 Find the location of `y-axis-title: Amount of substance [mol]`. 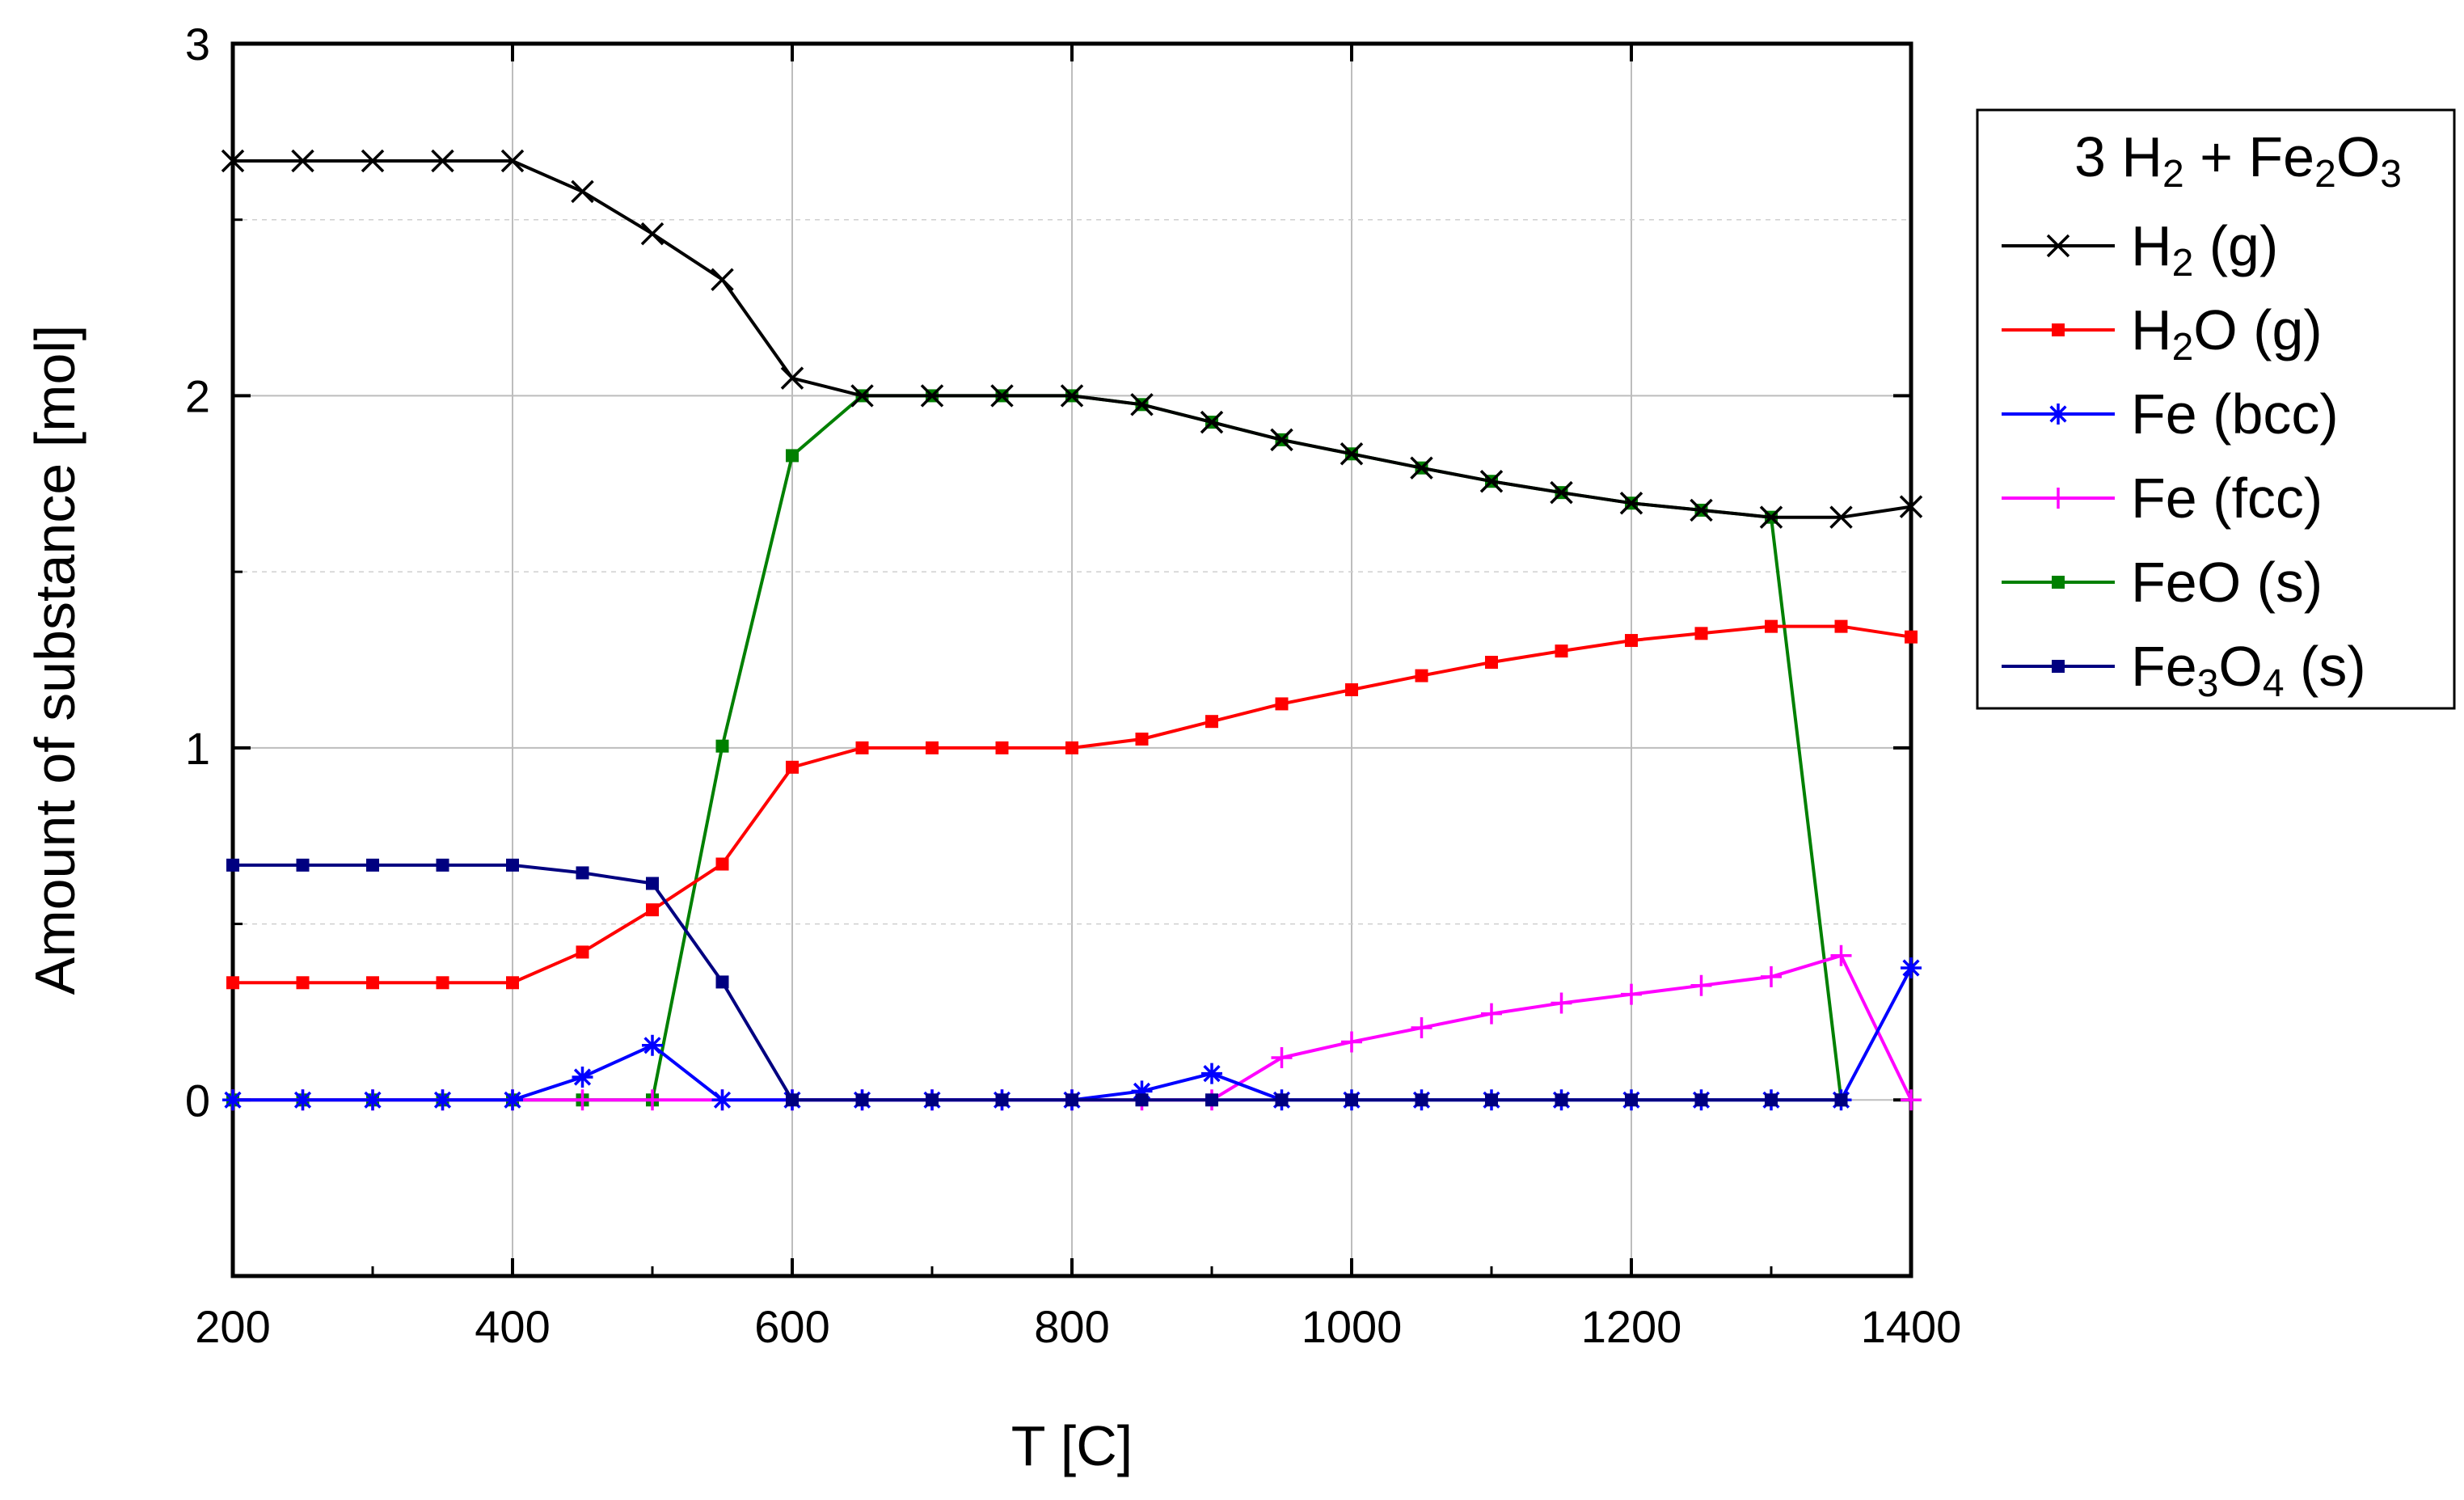

y-axis-title: Amount of substance [mol] is located at coordinates (55, 660).